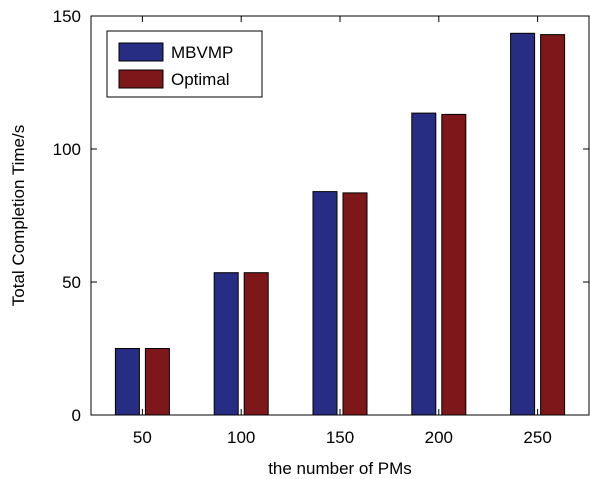 The width and height of the screenshot is (590, 479). Describe the element at coordinates (184, 64) in the screenshot. I see `legend: MBVMP Optimal` at that location.